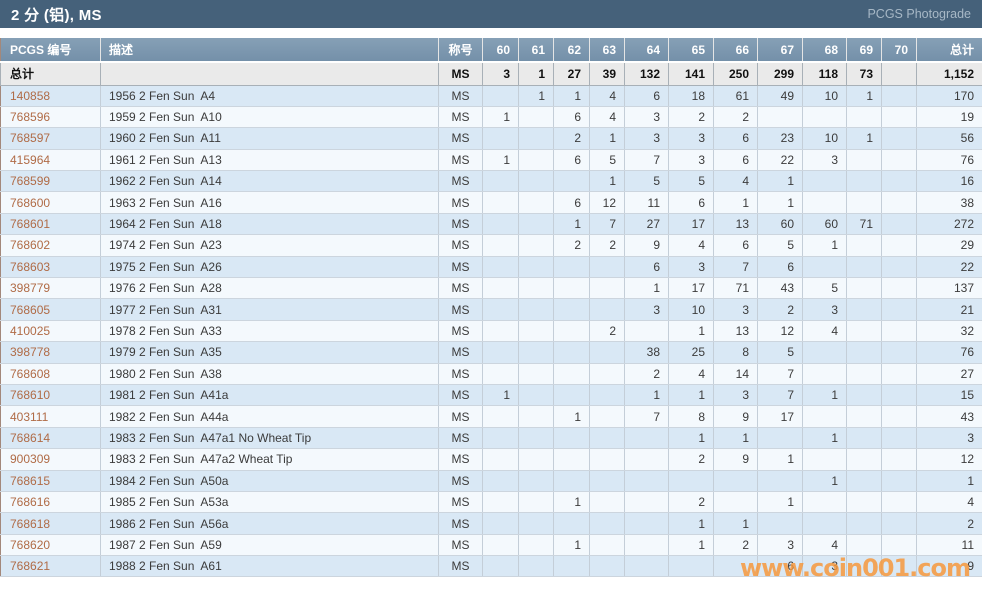 The image size is (982, 601). Describe the element at coordinates (30, 309) in the screenshot. I see `pcgs-number-link: 768605` at that location.